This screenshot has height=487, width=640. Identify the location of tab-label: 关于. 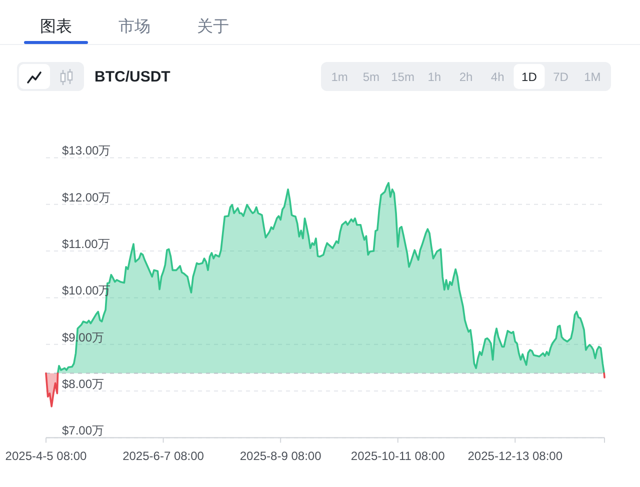
(213, 27).